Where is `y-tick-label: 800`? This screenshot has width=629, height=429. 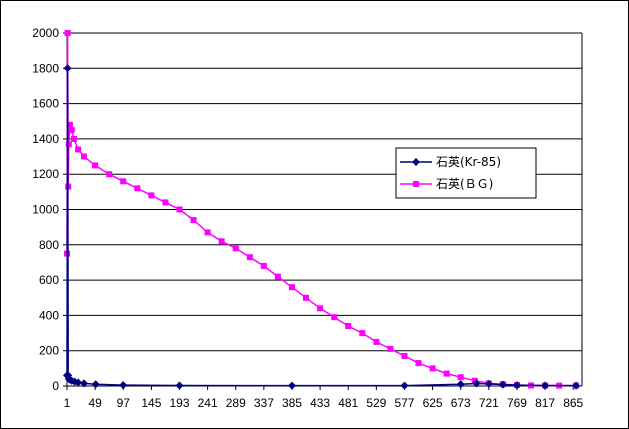 y-tick-label: 800 is located at coordinates (49, 245).